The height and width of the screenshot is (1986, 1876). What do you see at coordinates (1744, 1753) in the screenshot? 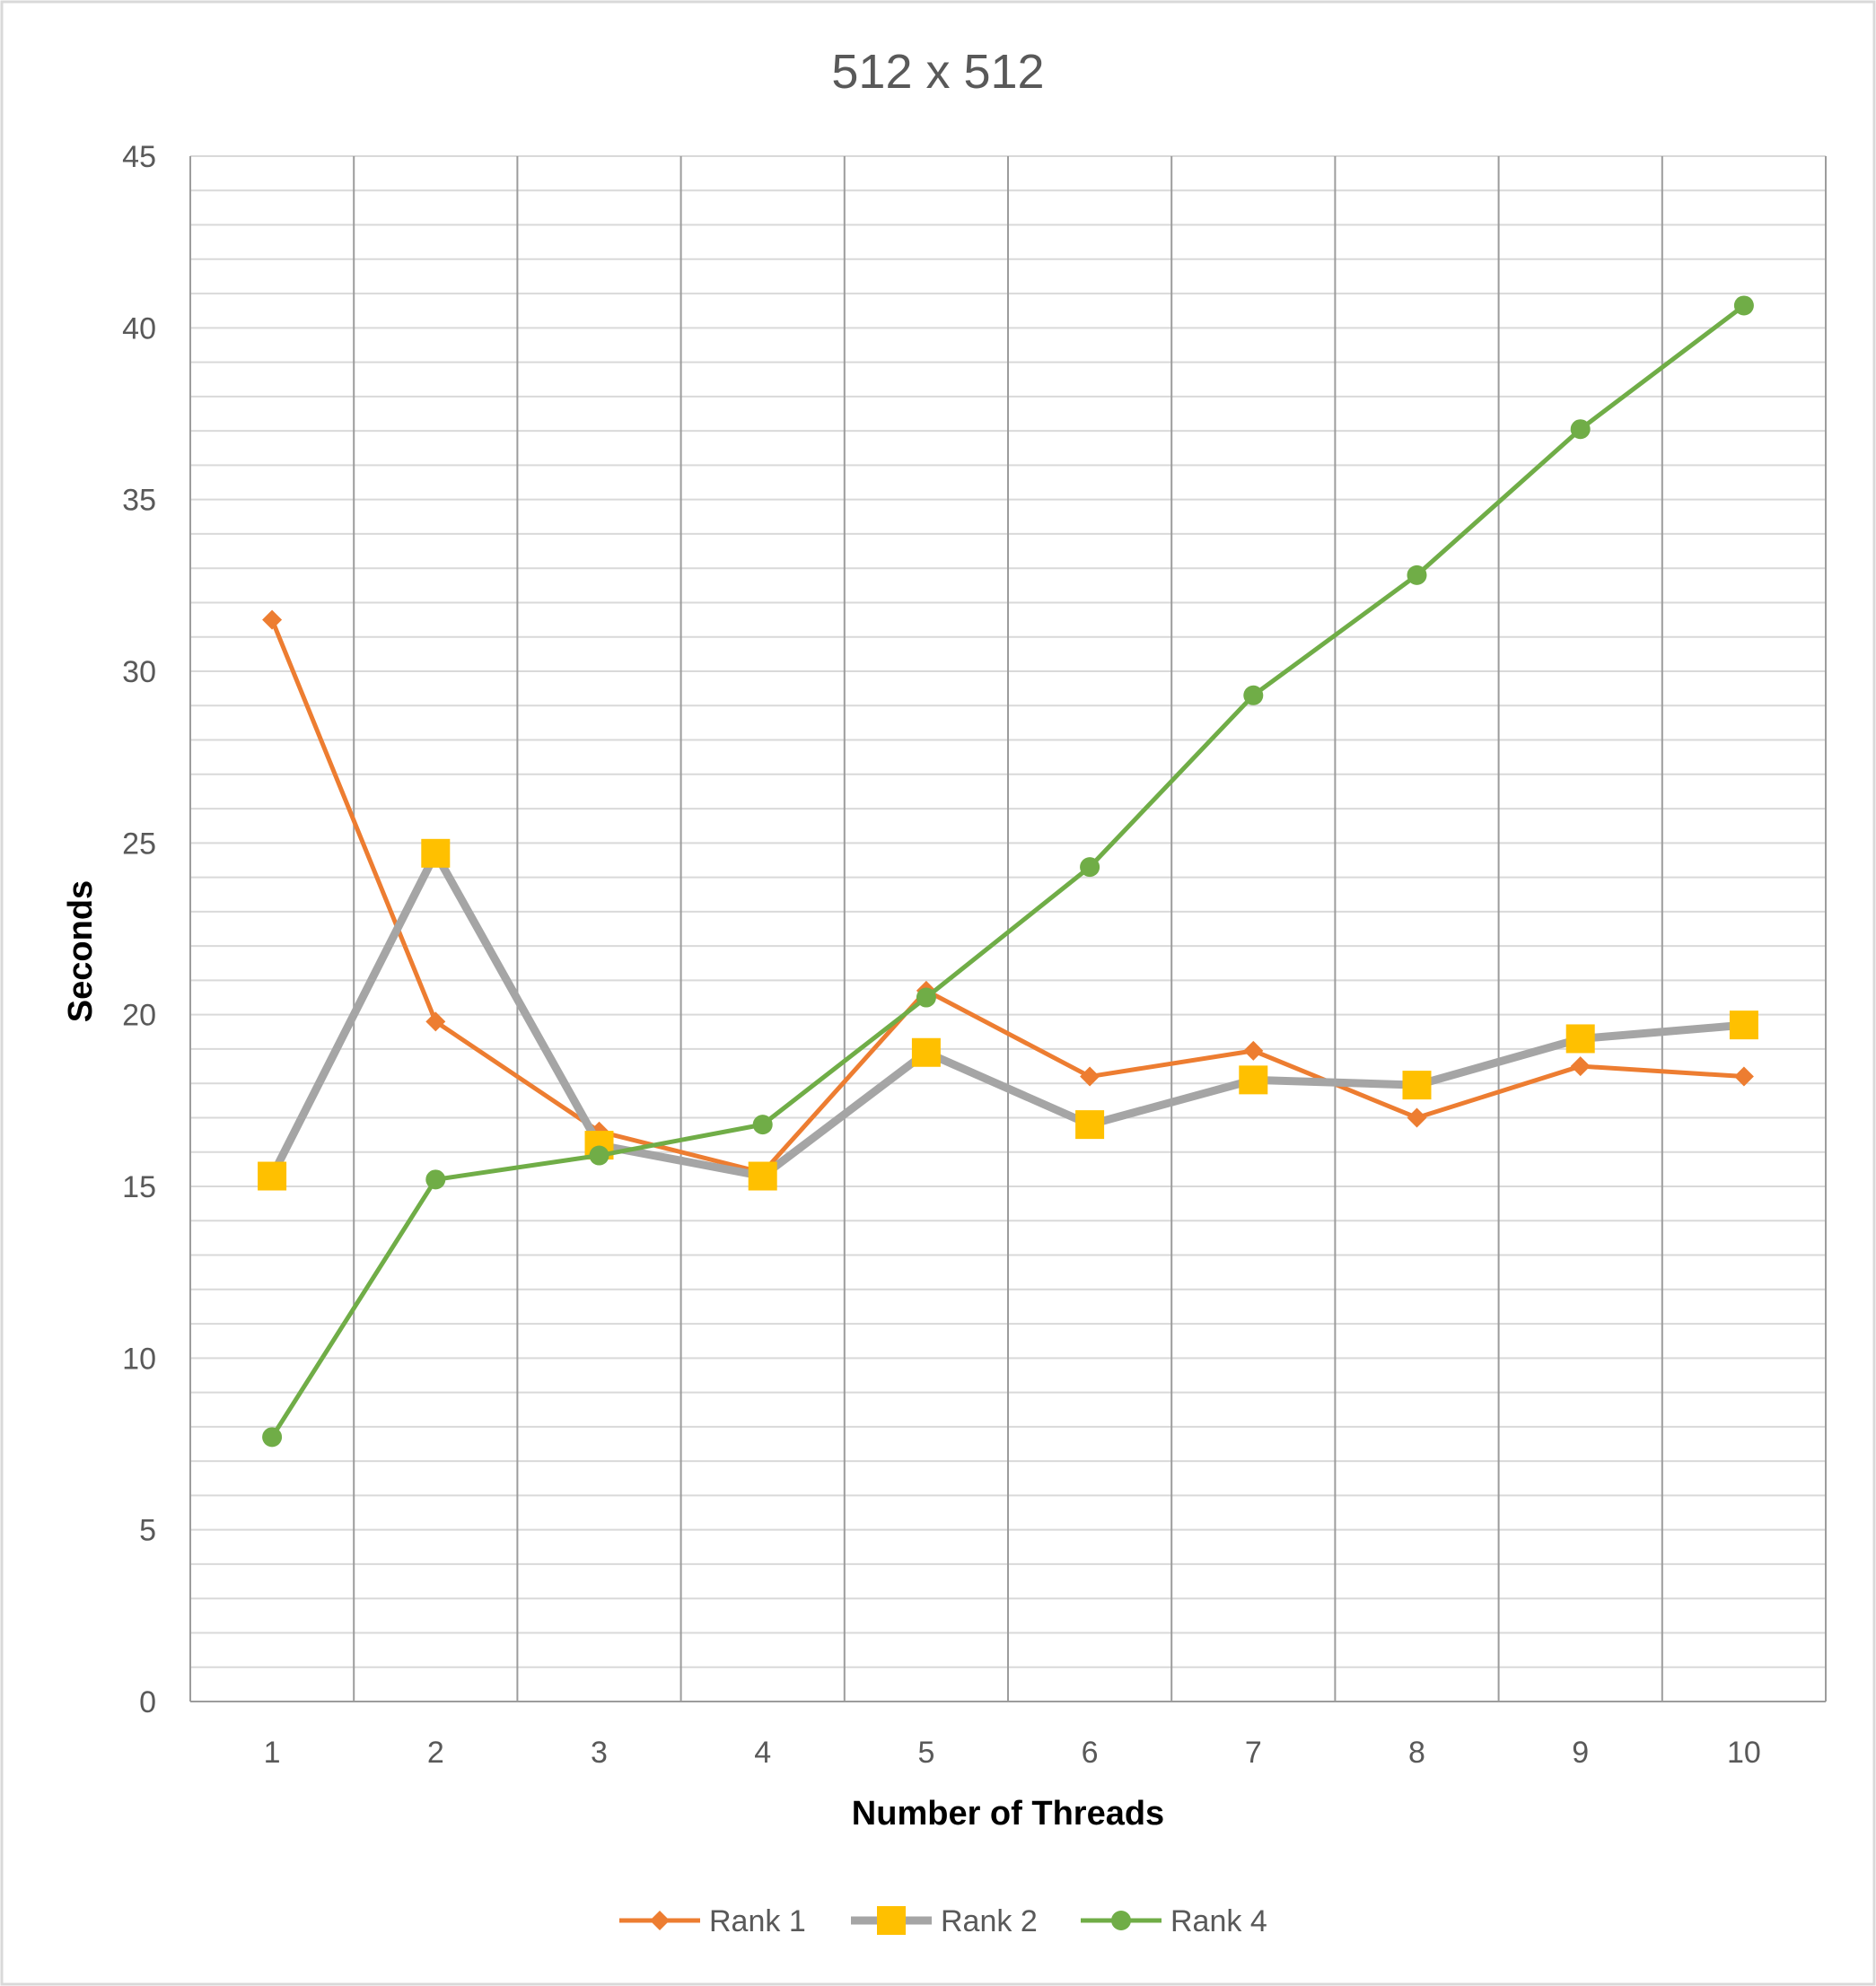
I see `x-tick-label: 10` at bounding box center [1744, 1753].